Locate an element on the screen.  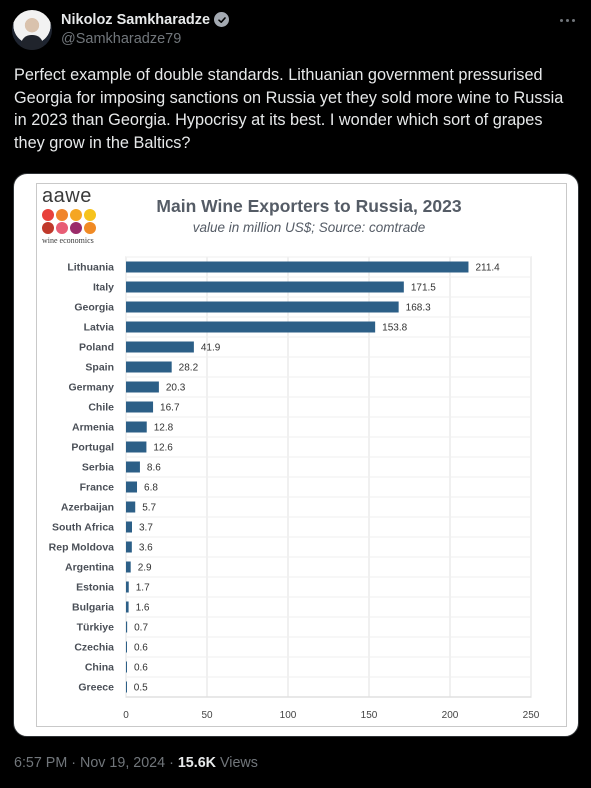
views-label: Views is located at coordinates (239, 763).